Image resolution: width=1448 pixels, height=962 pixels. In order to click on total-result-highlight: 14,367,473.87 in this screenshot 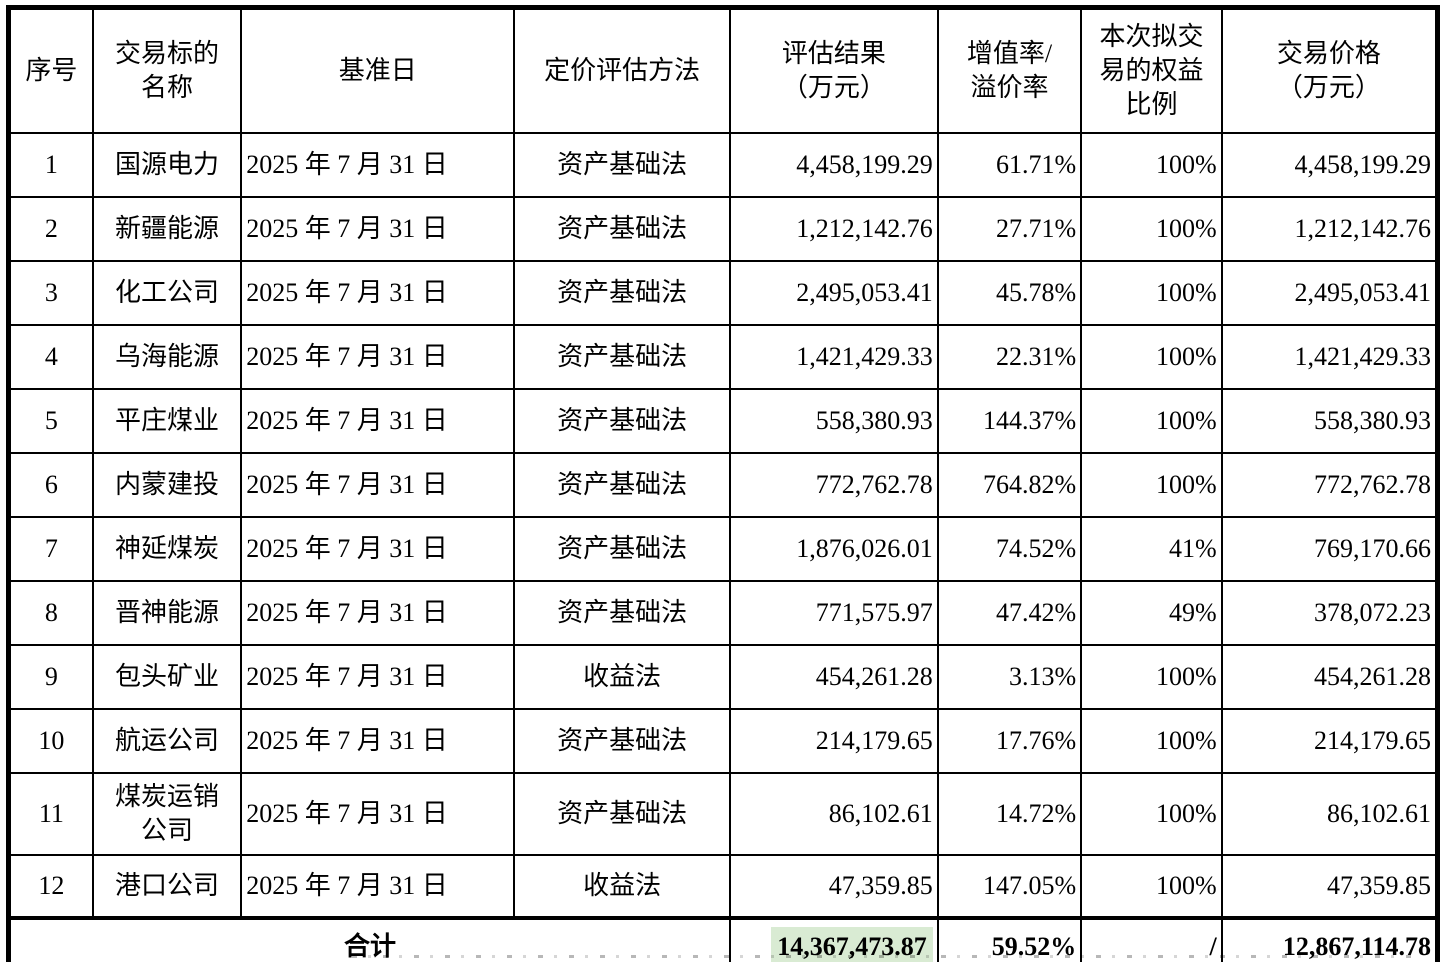, I will do `click(852, 944)`.